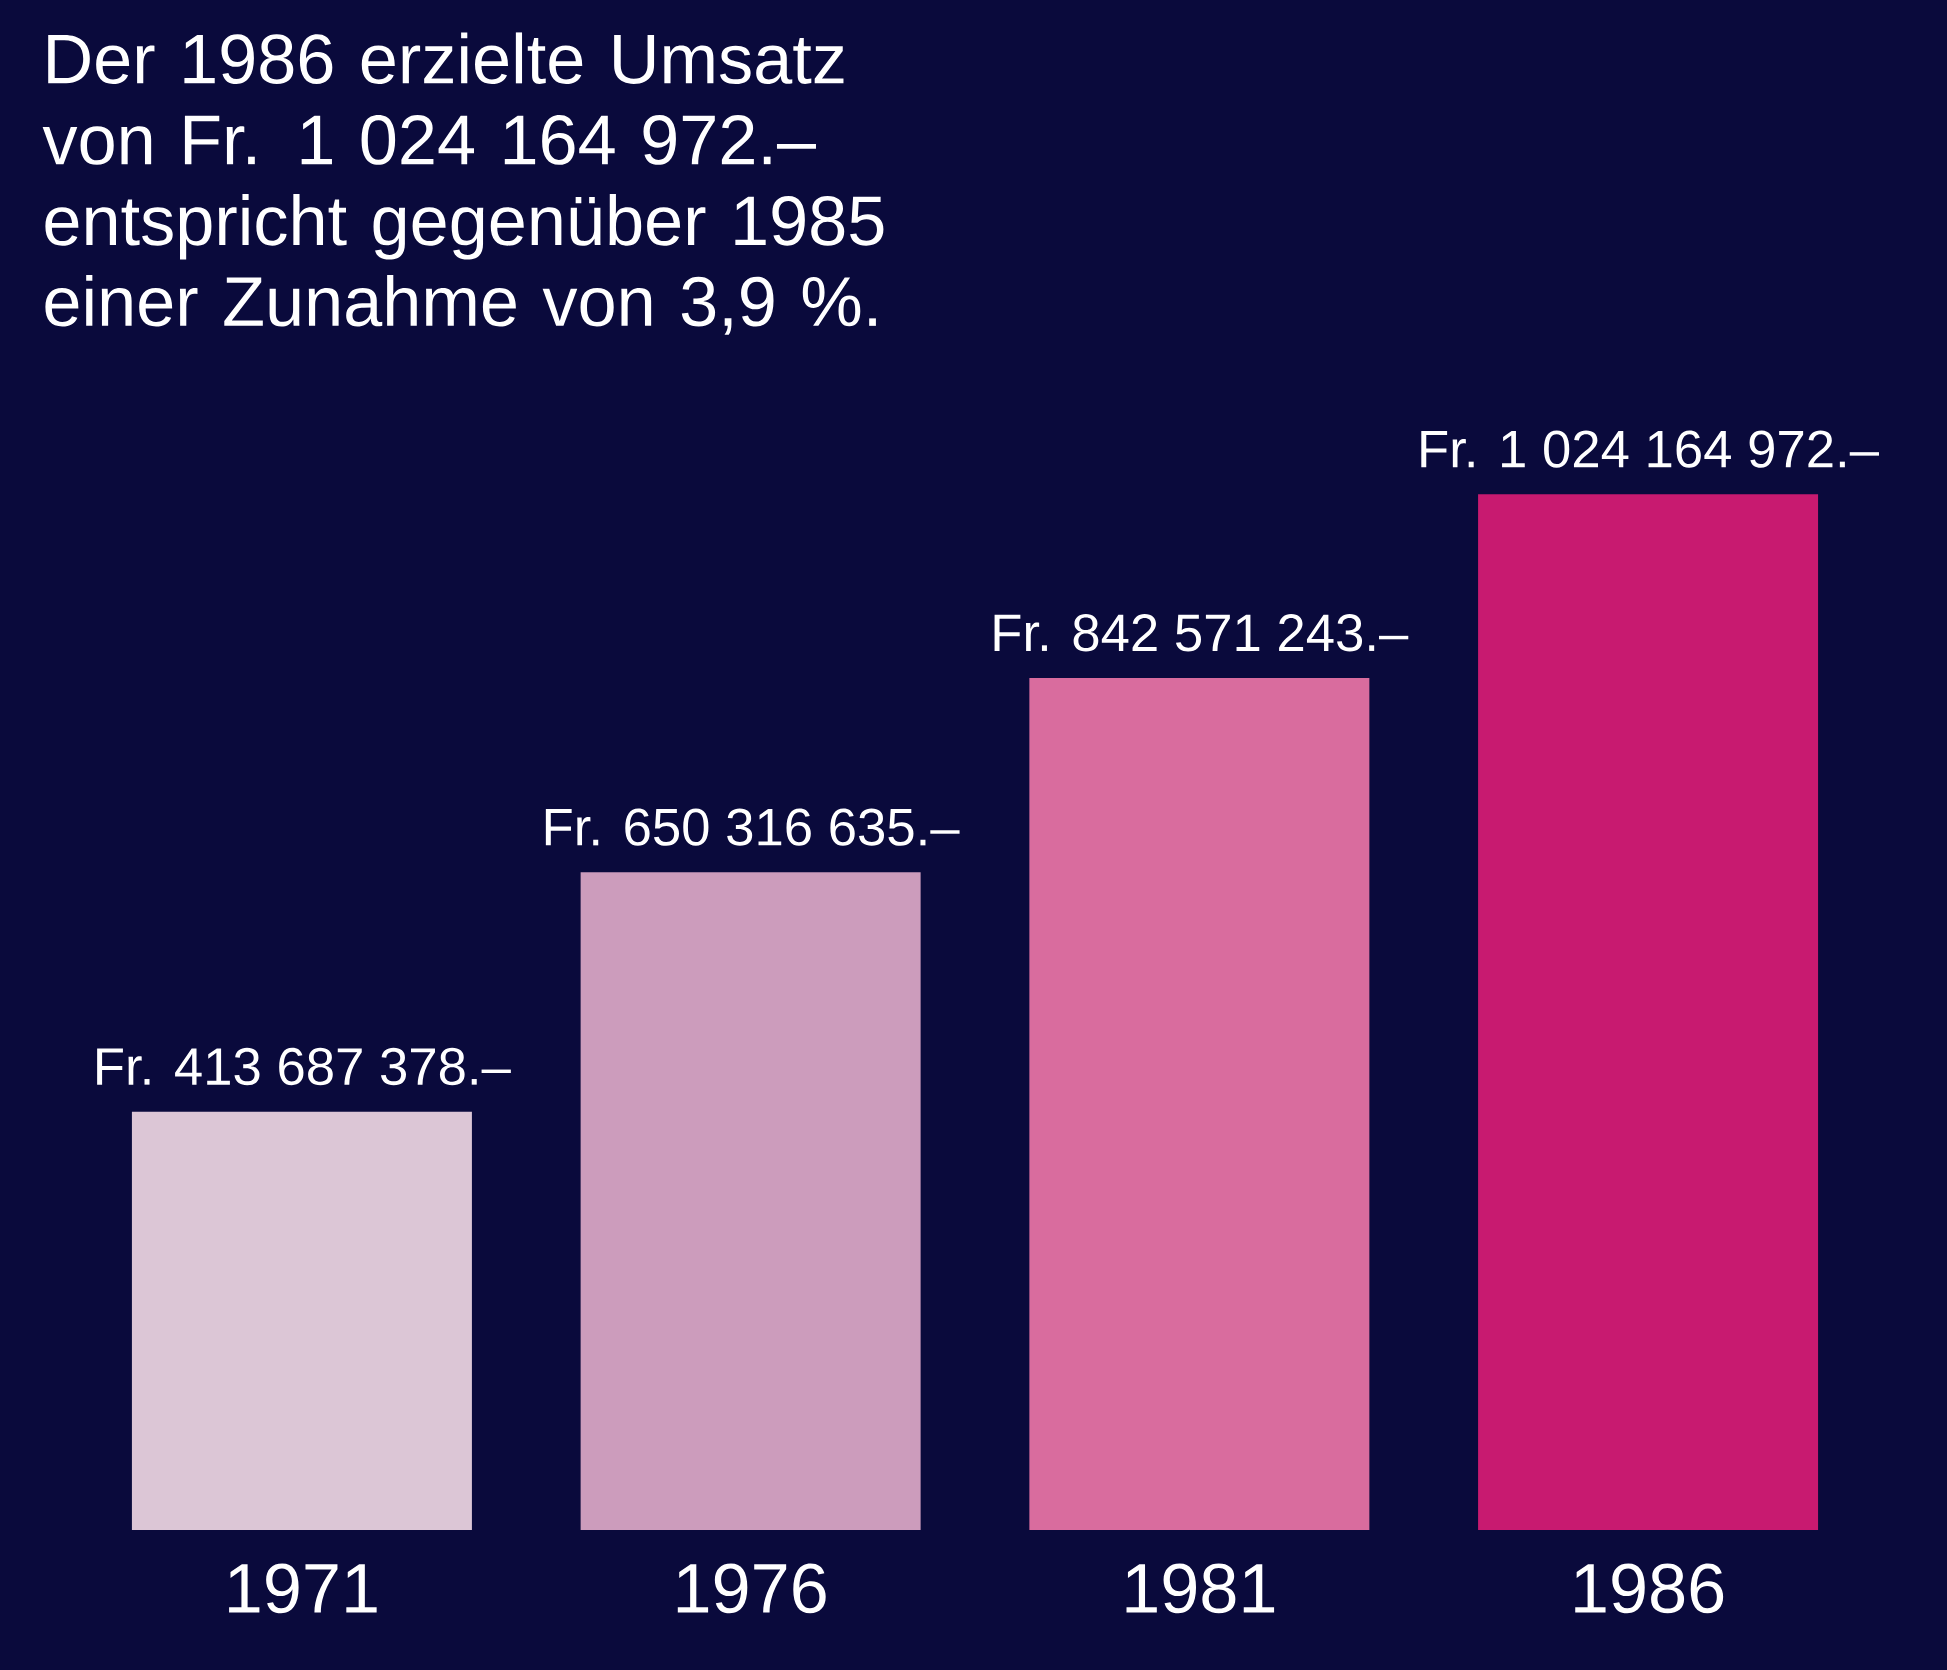 This screenshot has height=1670, width=1947. Describe the element at coordinates (303, 1588) in the screenshot. I see `x-tick-label: 1971` at that location.